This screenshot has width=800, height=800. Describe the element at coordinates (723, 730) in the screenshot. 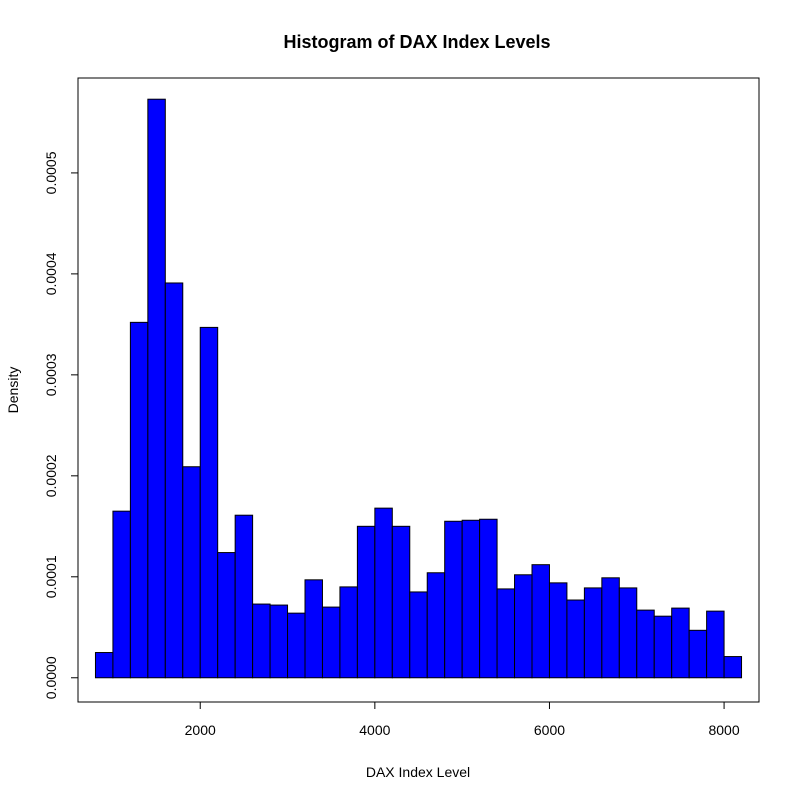

I see `x-tick-label: 8000` at that location.